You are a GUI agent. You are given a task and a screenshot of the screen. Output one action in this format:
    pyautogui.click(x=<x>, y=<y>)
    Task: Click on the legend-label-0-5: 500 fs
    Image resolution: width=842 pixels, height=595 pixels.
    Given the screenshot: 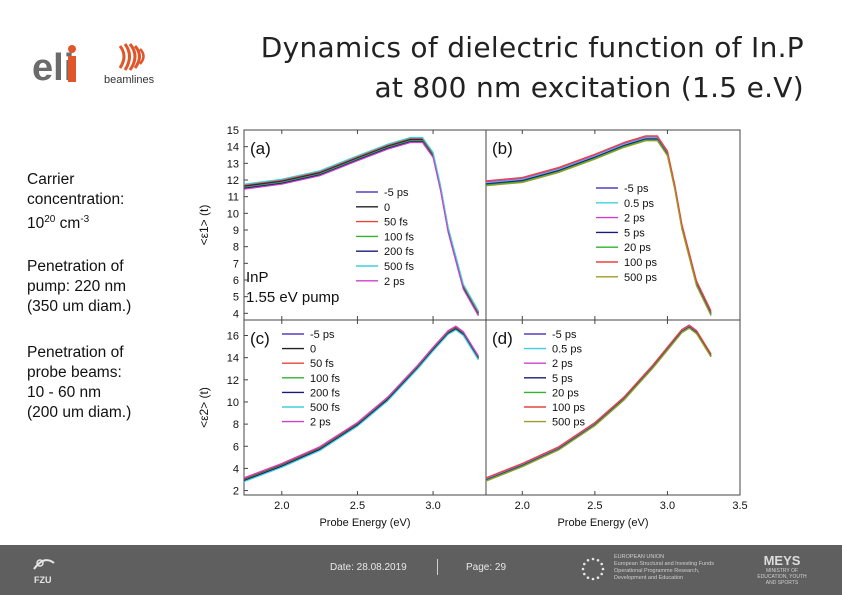 What is the action you would take?
    pyautogui.click(x=399, y=267)
    